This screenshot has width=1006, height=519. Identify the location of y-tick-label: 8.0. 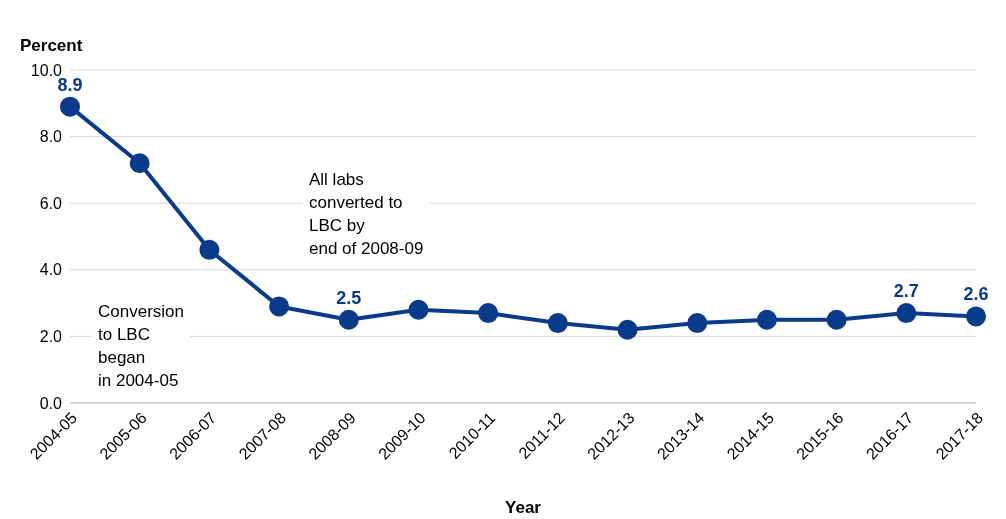
(51, 137).